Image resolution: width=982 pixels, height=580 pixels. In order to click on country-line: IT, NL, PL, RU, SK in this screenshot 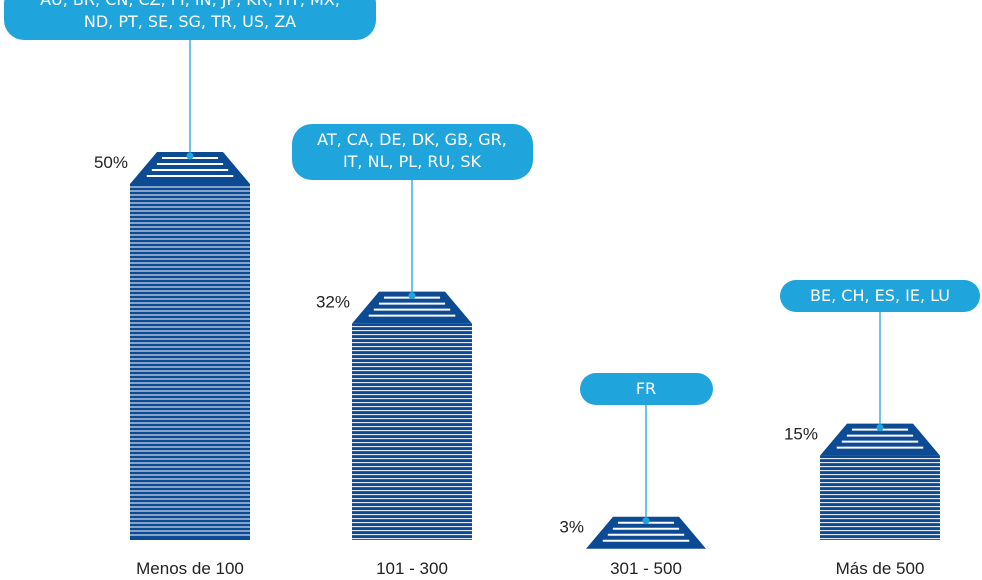, I will do `click(412, 161)`.